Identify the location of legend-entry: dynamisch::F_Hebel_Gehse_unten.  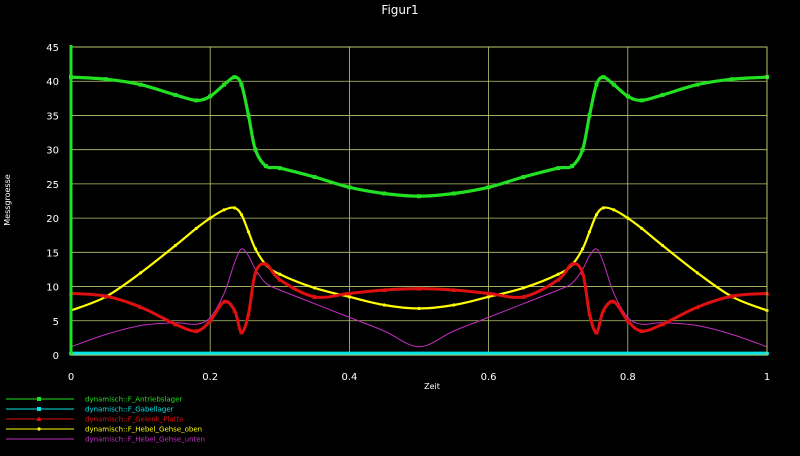
(145, 440).